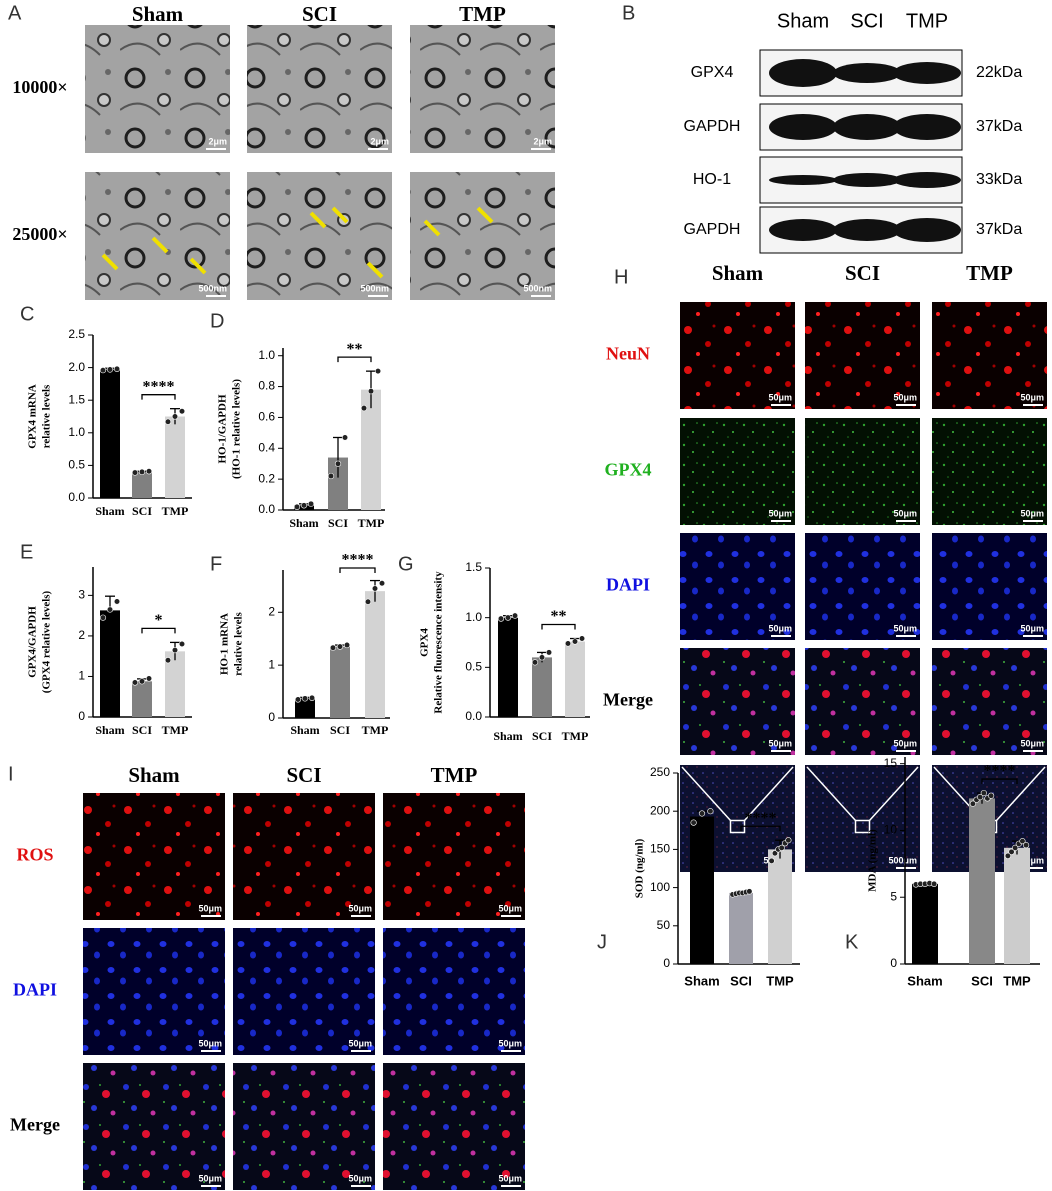 The width and height of the screenshot is (1052, 1191). What do you see at coordinates (738, 273) in the screenshot?
I see `column-header: Sham` at bounding box center [738, 273].